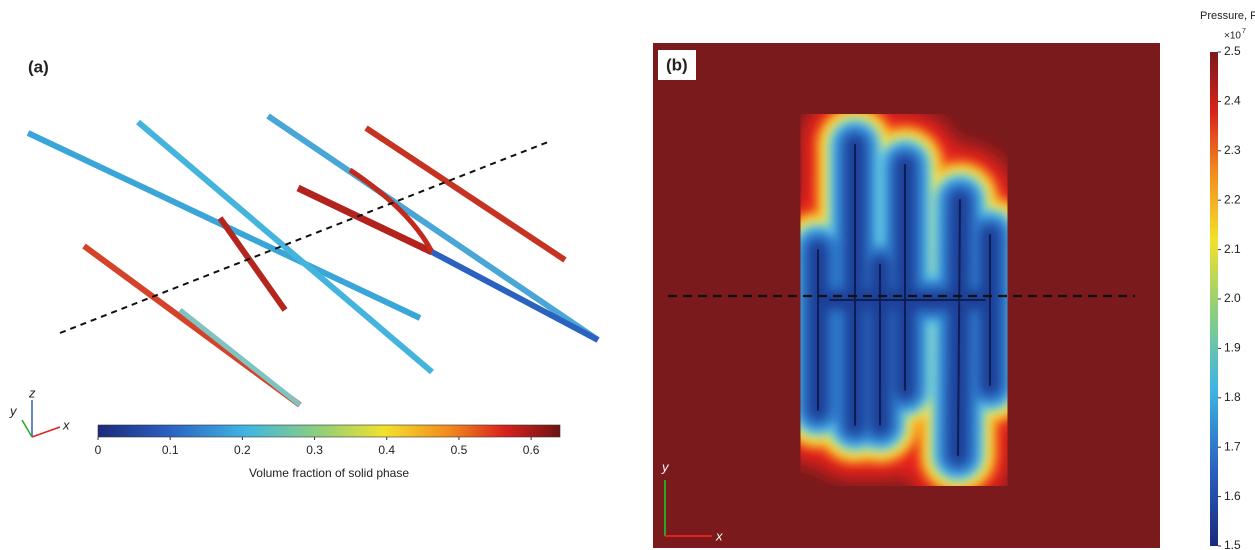 Image resolution: width=1255 pixels, height=550 pixels. Describe the element at coordinates (1232, 348) in the screenshot. I see `tick-label: 1.9` at that location.